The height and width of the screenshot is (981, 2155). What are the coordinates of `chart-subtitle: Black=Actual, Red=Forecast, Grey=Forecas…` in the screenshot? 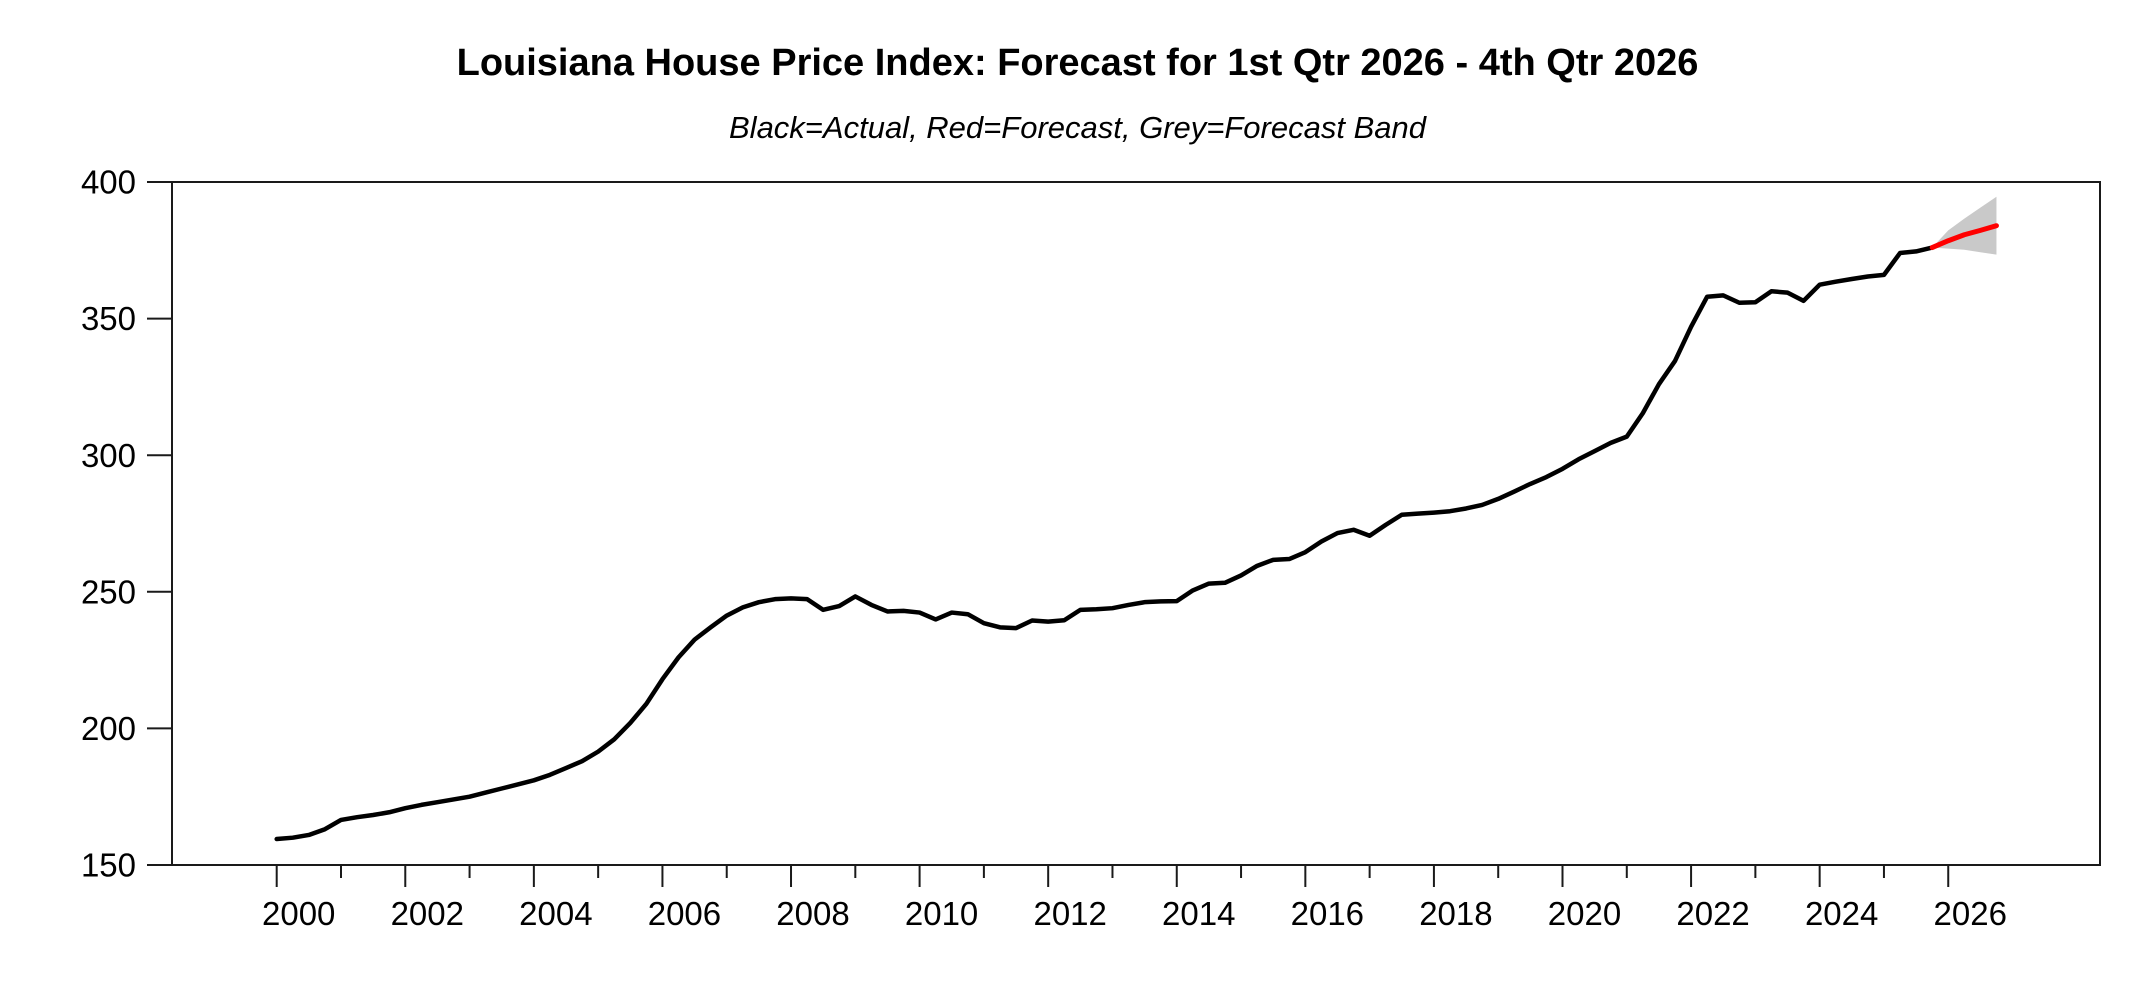 It's located at (1077, 127).